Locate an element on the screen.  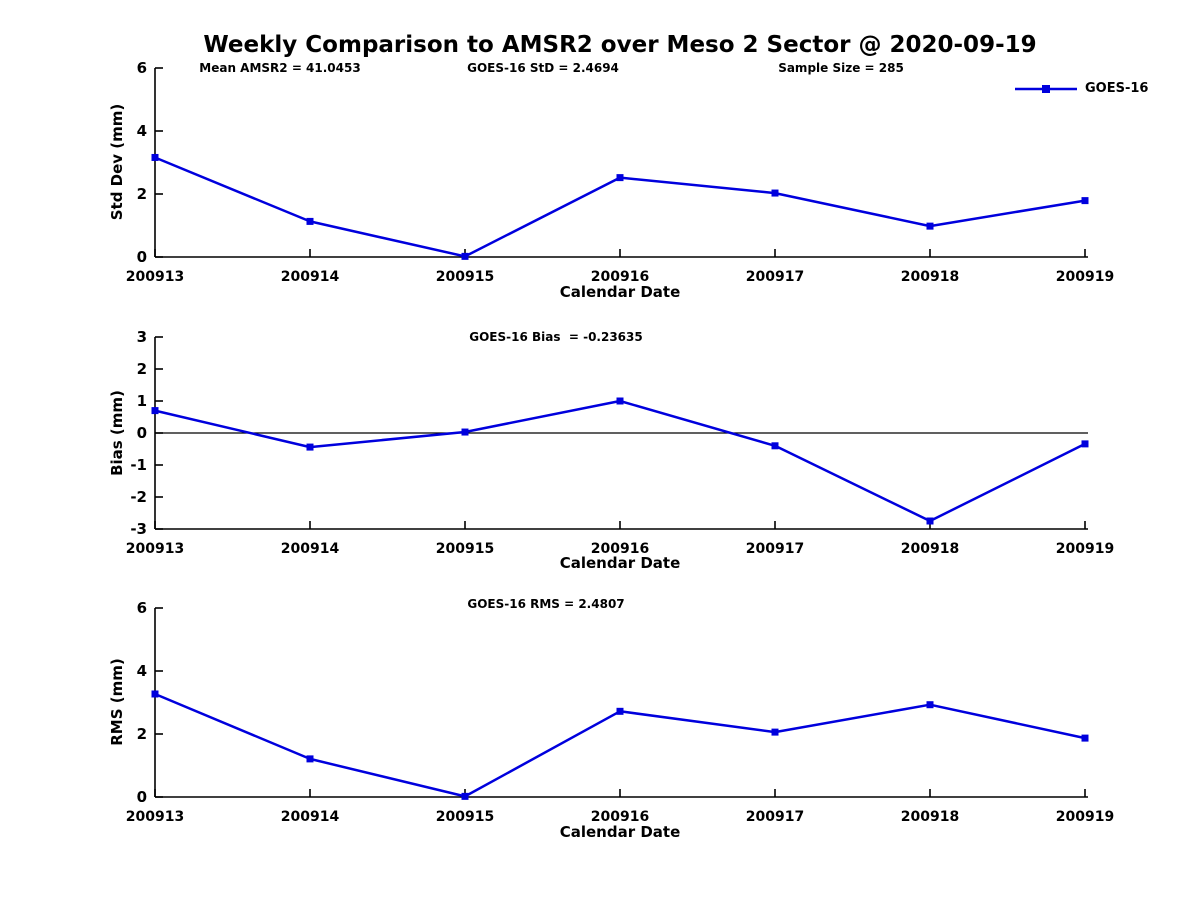
y-tick-label: 1 is located at coordinates (141, 401).